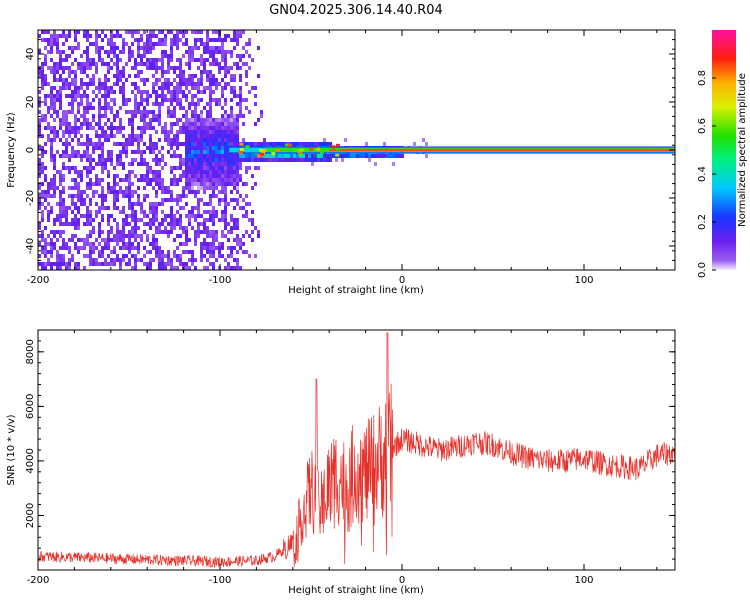 This screenshot has width=750, height=600. I want to click on y-tick-label: 8000, so click(30, 351).